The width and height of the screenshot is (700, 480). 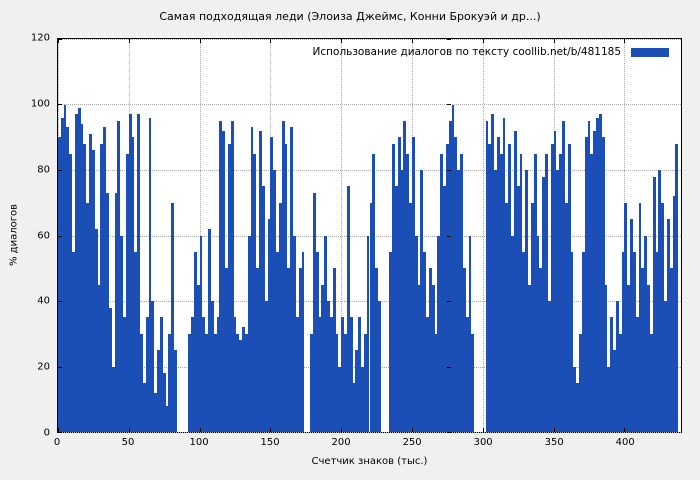 I want to click on legend-swatch, so click(x=650, y=52).